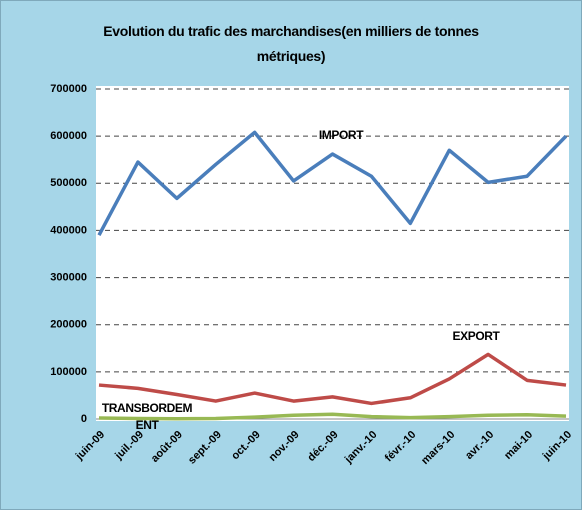  Describe the element at coordinates (557, 446) in the screenshot. I see `x-tick-label: juin-10` at that location.